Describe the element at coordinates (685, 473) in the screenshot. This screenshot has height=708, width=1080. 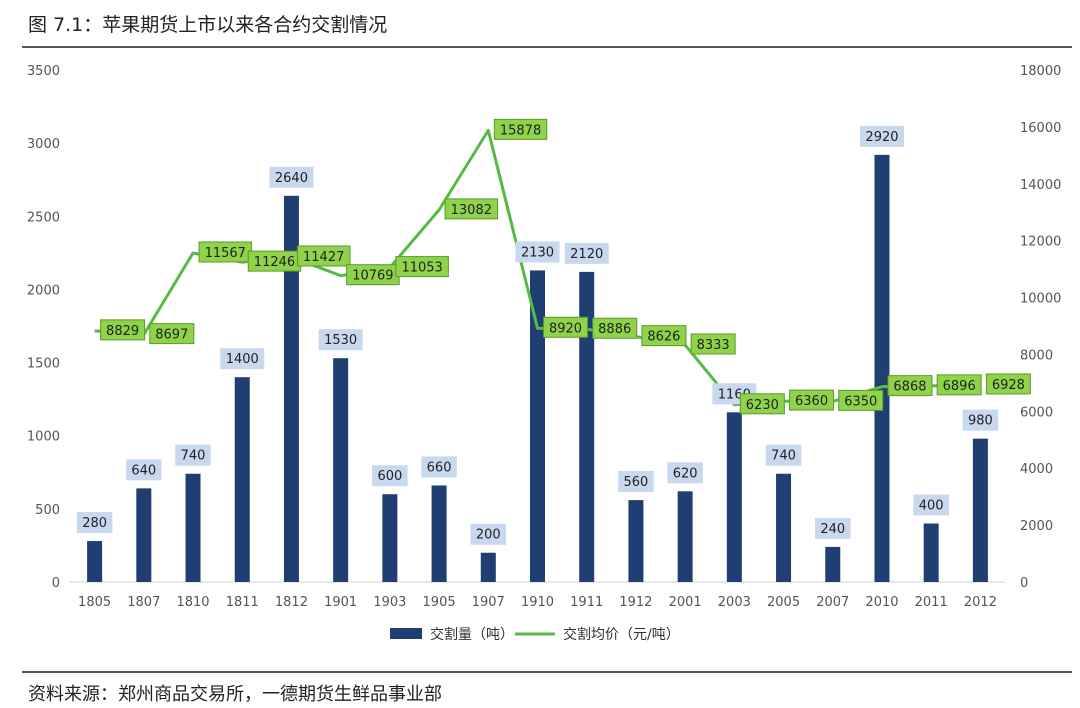
I see `bar-label: 620` at that location.